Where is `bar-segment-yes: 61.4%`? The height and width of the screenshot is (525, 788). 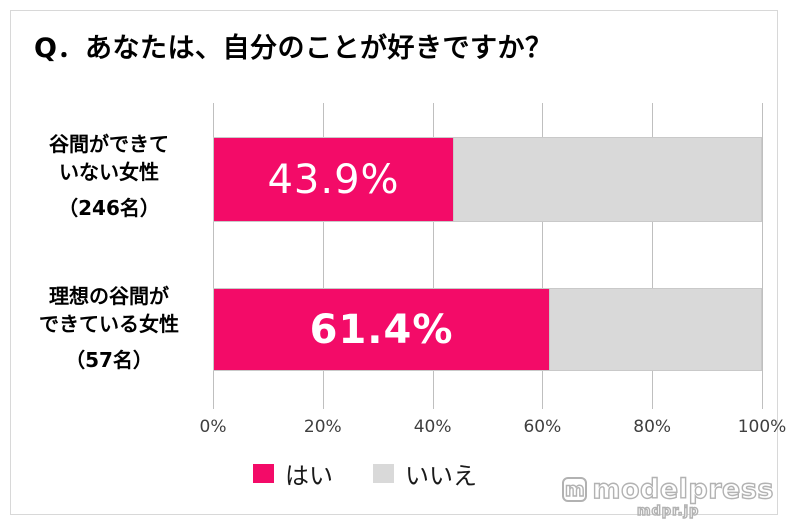
bar-segment-yes: 61.4% is located at coordinates (382, 329).